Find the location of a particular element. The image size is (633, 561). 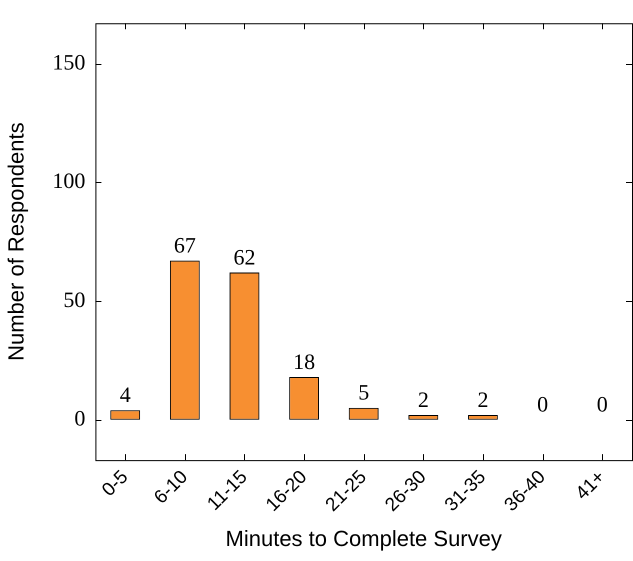

data-label: 18 is located at coordinates (304, 361).